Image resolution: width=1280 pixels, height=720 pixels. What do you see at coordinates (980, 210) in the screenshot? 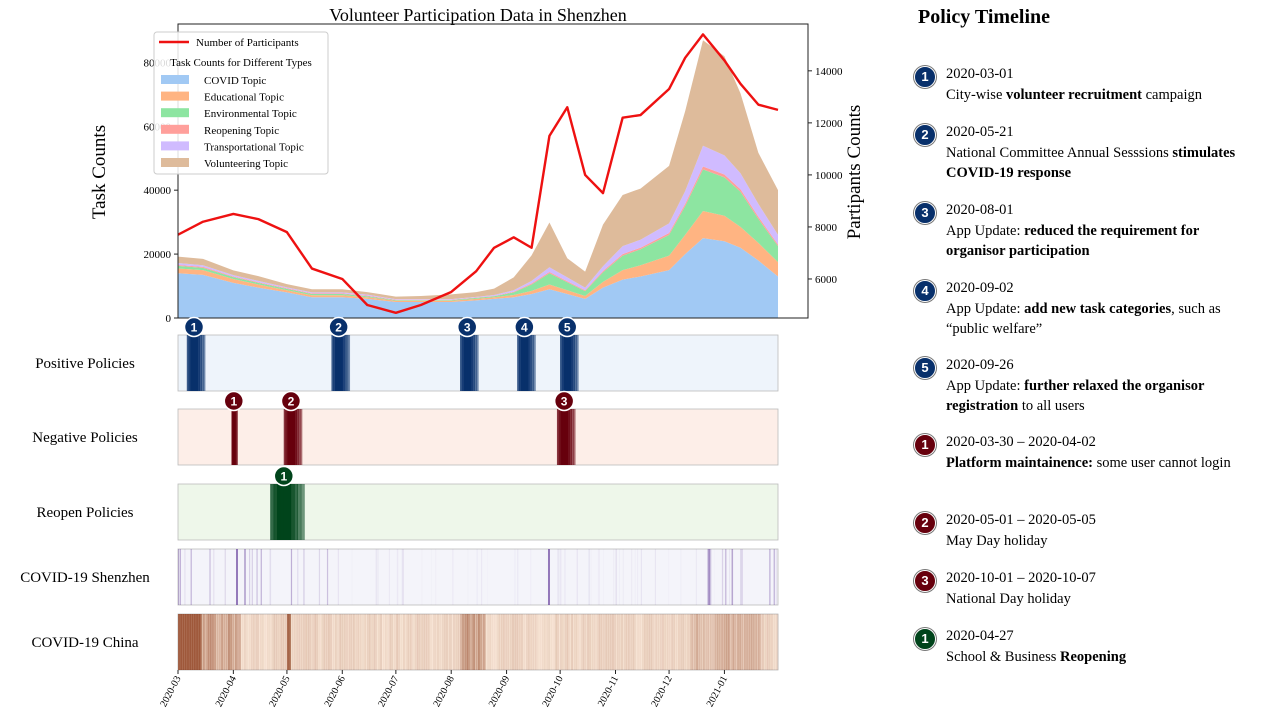
I see `timeline-date: 2020-08-01` at bounding box center [980, 210].